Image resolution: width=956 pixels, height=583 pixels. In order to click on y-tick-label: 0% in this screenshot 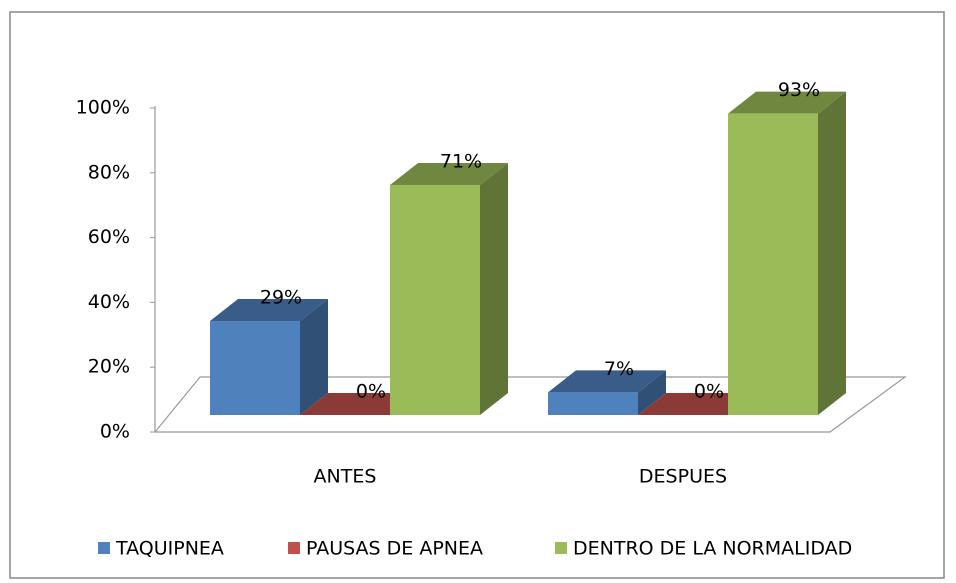, I will do `click(115, 432)`.